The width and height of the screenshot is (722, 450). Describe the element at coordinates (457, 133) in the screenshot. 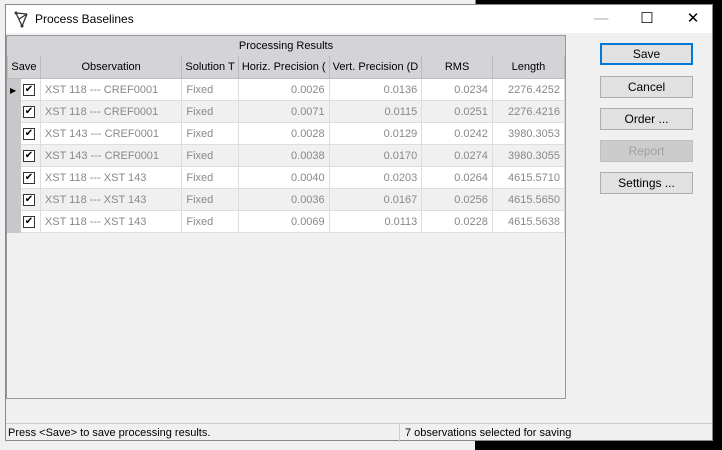

I see `rms-cell: 0.0242` at that location.